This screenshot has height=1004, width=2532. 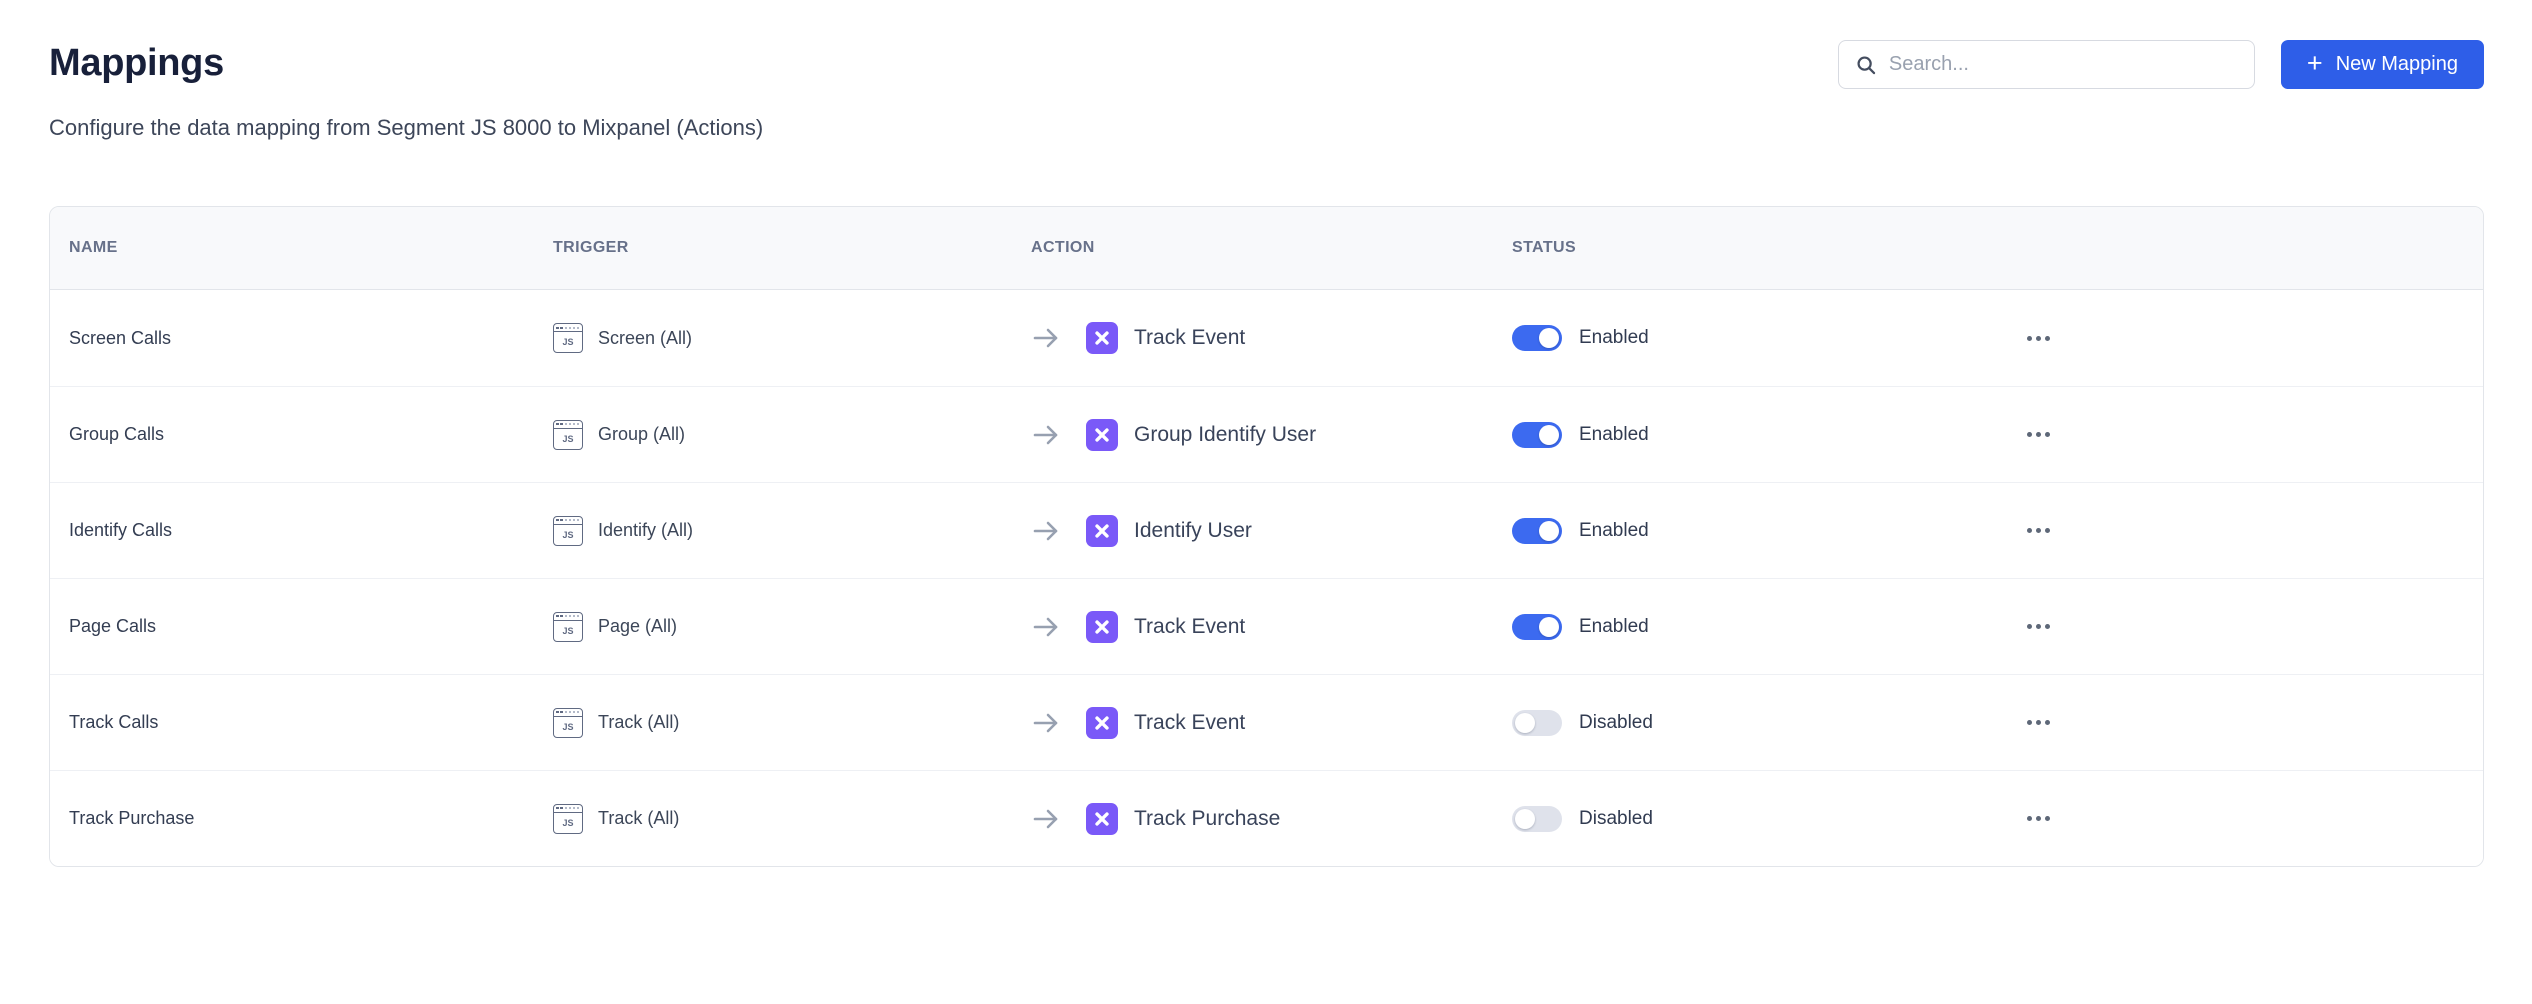 I want to click on name-cell: Page Calls, so click(x=311, y=626).